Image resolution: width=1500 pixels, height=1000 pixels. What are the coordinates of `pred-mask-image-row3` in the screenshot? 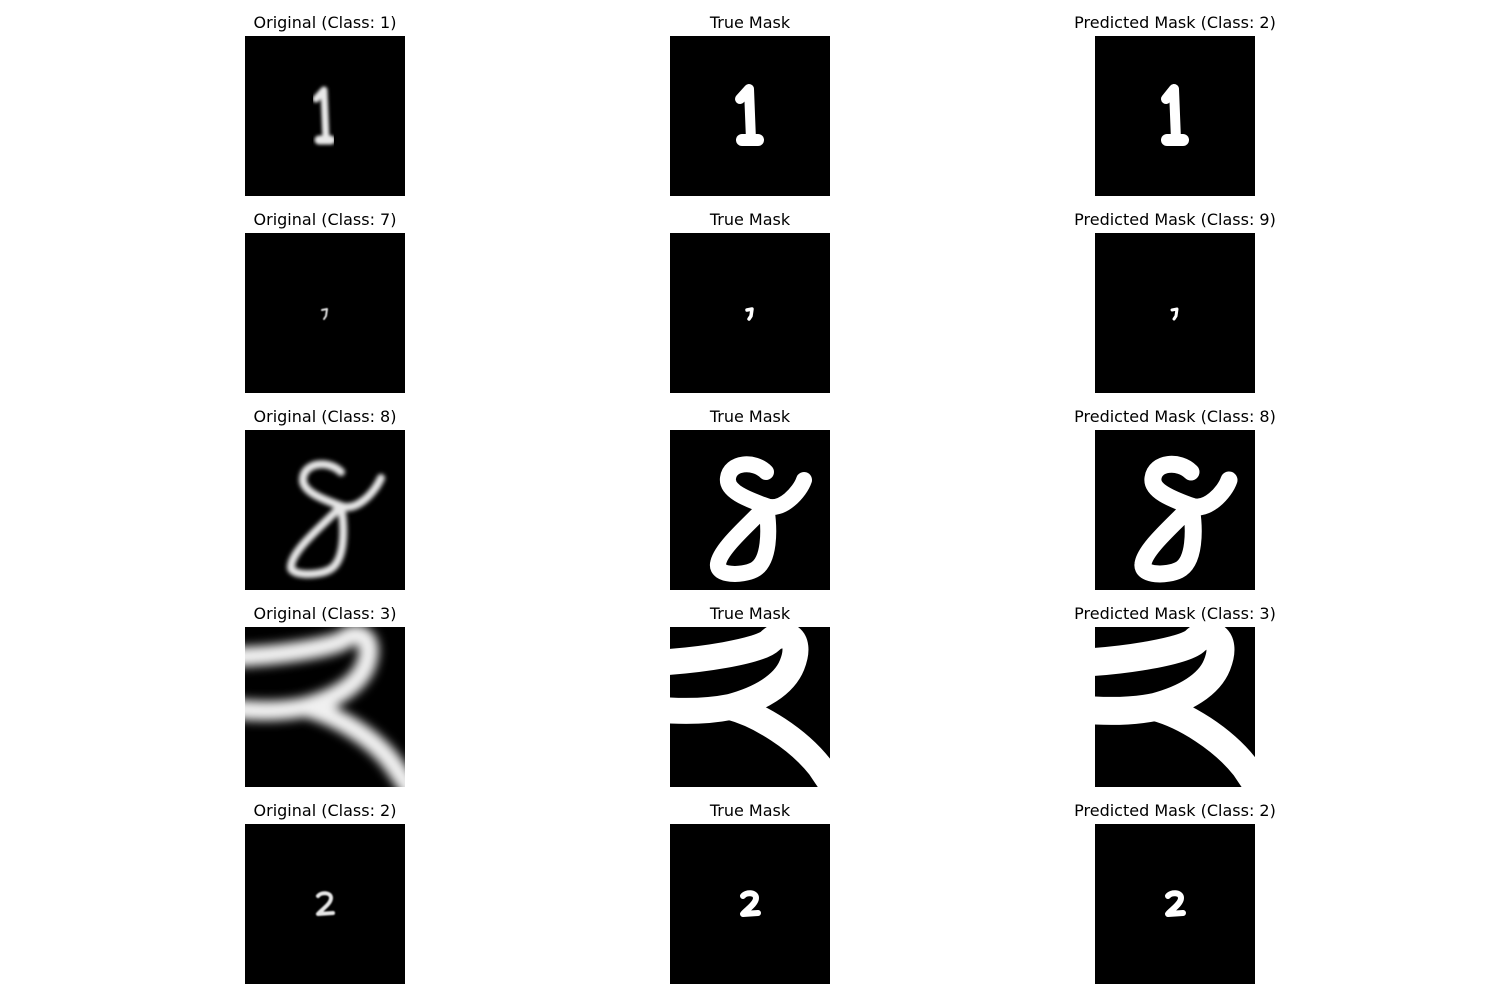 It's located at (1175, 510).